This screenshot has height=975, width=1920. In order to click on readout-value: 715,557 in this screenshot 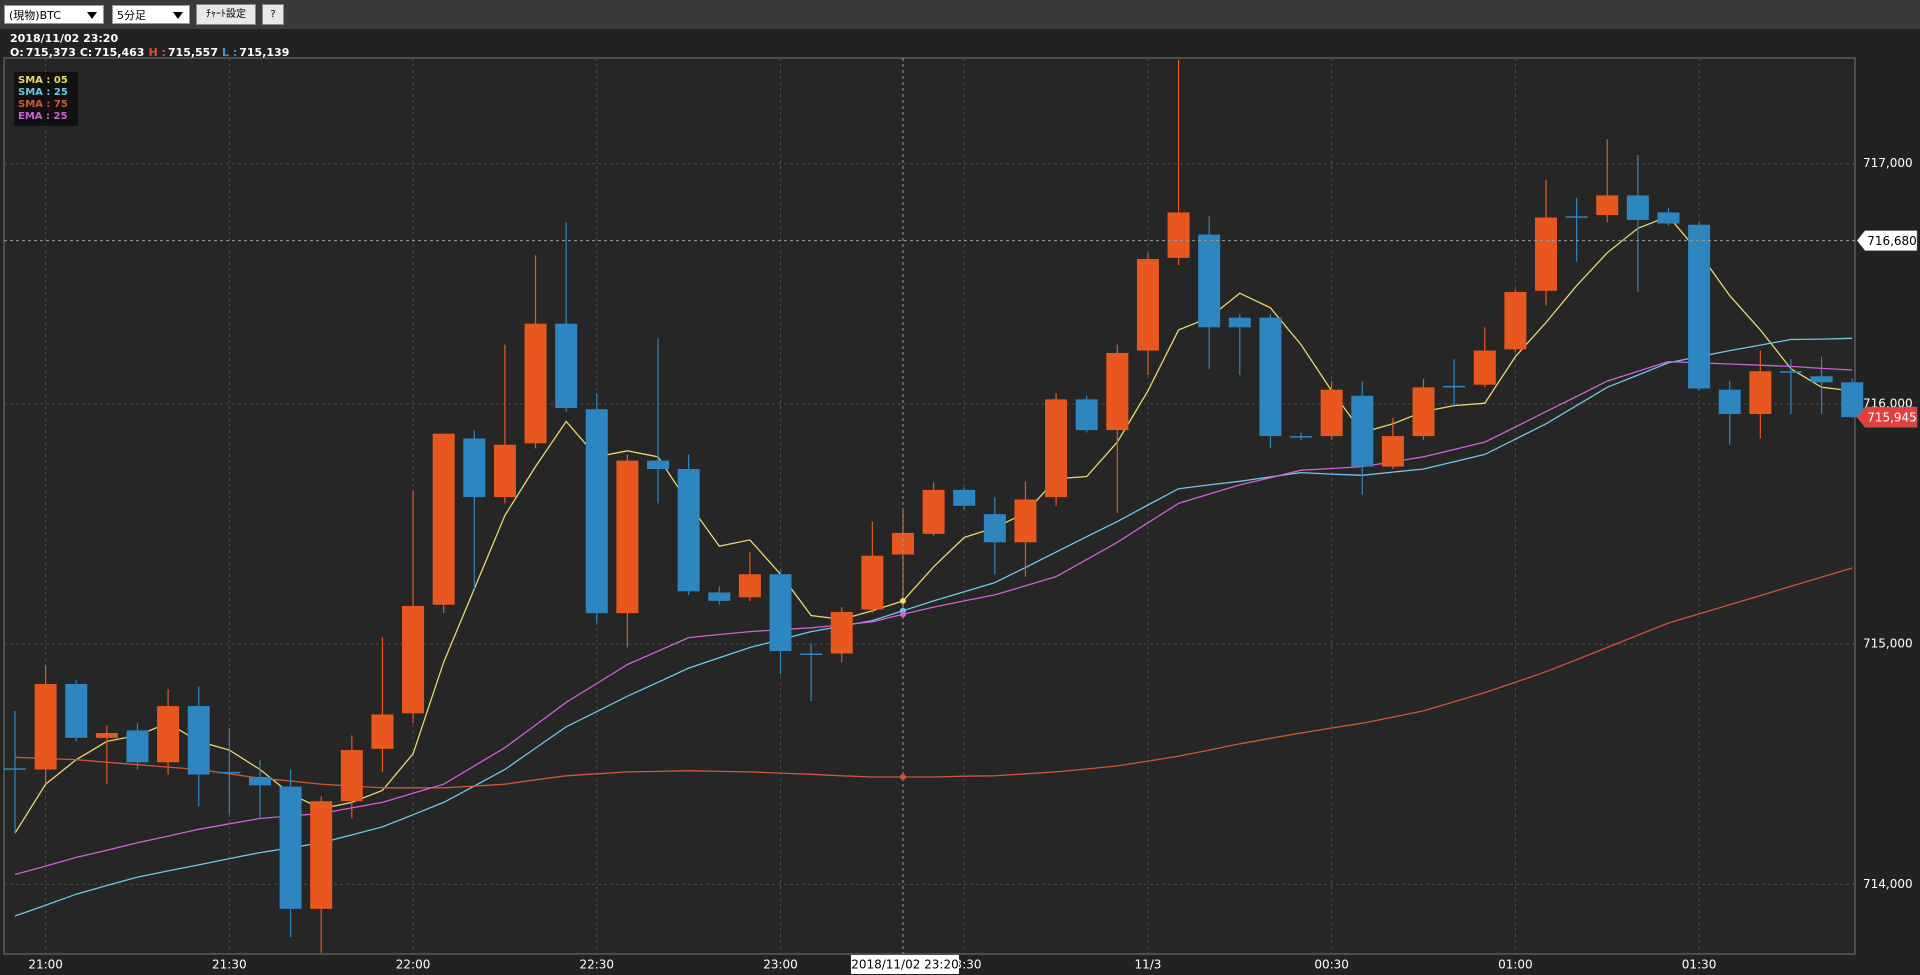, I will do `click(192, 52)`.